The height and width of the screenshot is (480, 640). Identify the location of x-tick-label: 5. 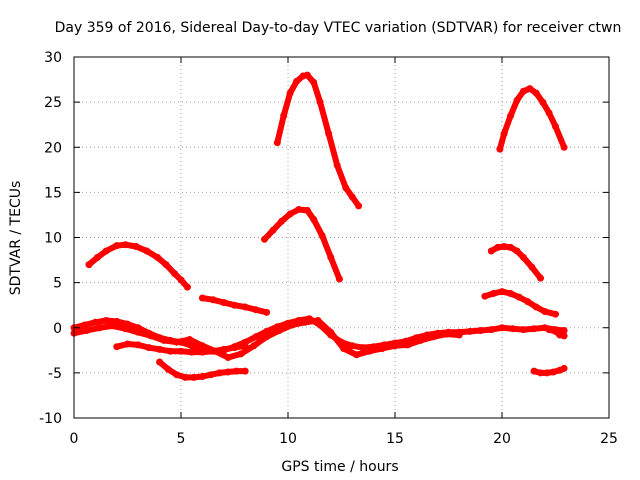
(181, 439).